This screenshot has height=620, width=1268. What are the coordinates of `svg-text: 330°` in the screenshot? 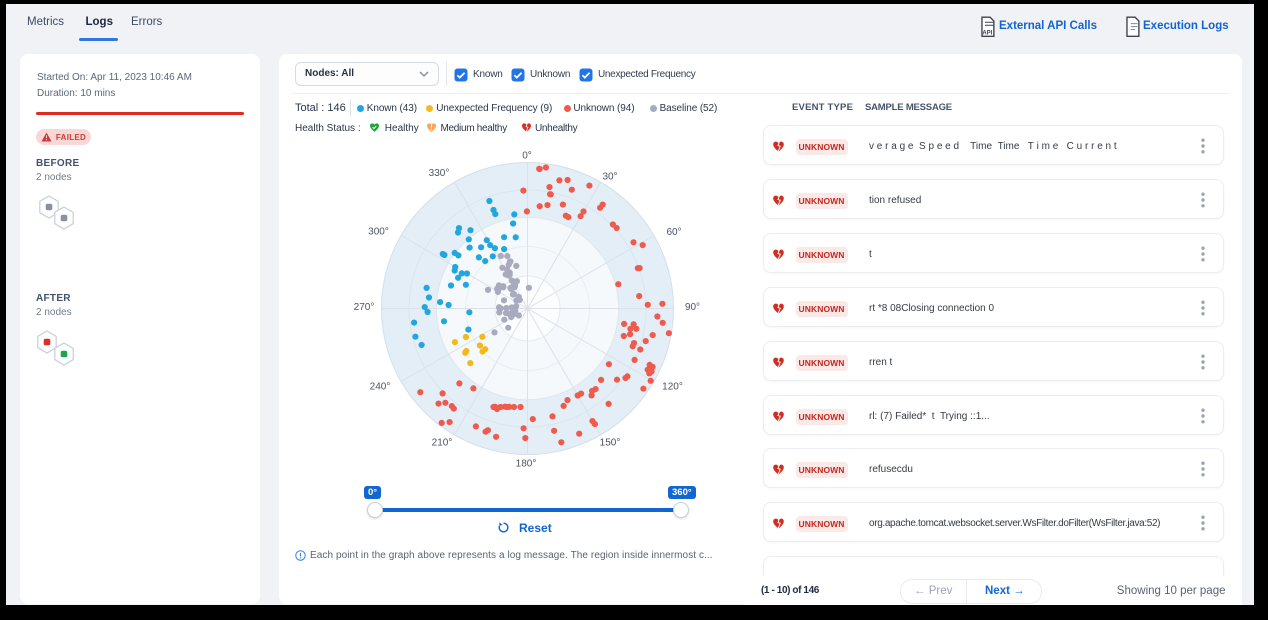 It's located at (439, 173).